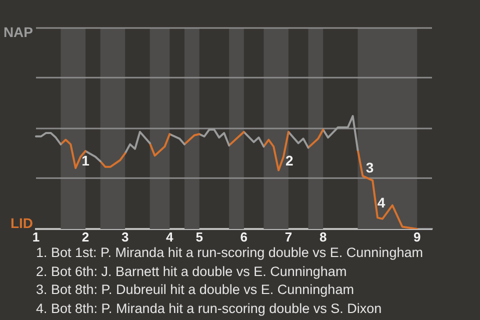  Describe the element at coordinates (199, 236) in the screenshot. I see `x-tick-label: 5` at that location.